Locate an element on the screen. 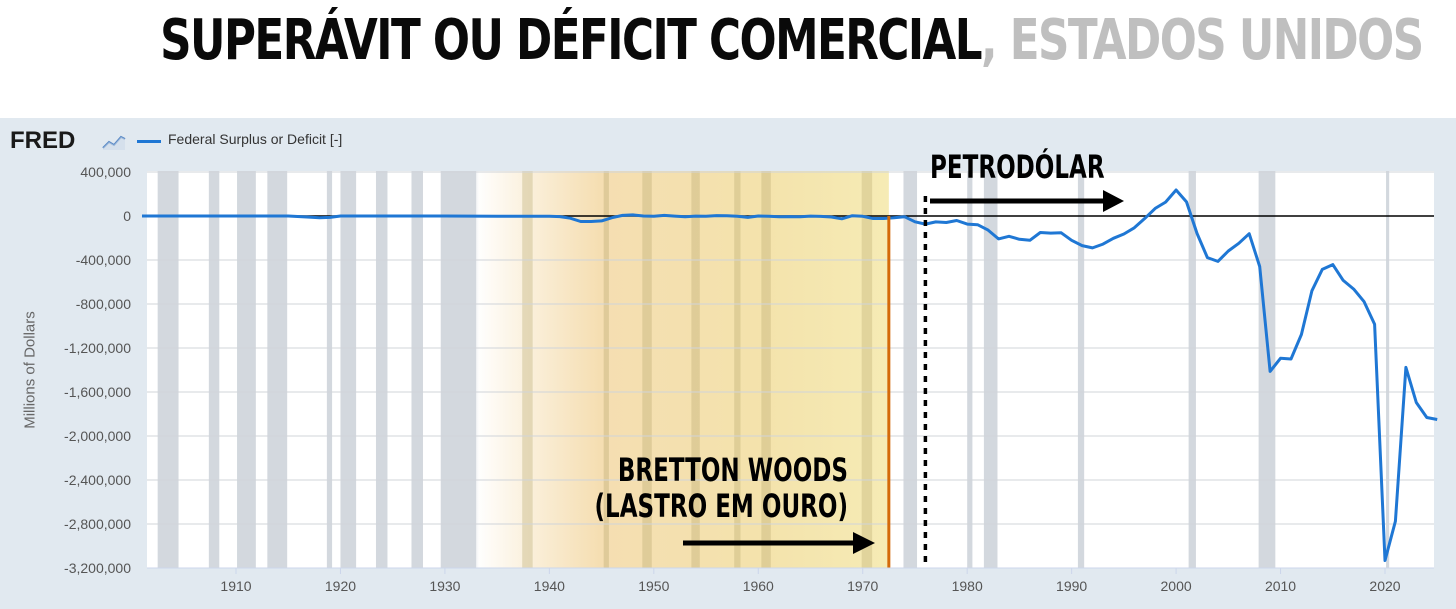 This screenshot has width=1456, height=609. x-tick-label: 1910 is located at coordinates (235, 586).